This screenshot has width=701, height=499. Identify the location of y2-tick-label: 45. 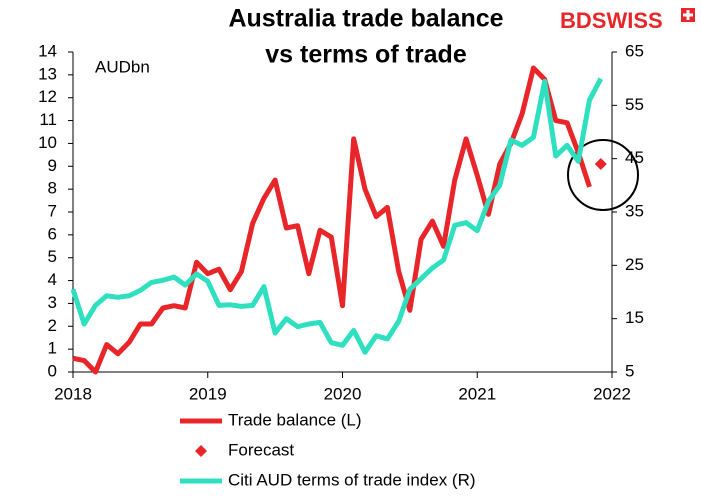
(634, 157).